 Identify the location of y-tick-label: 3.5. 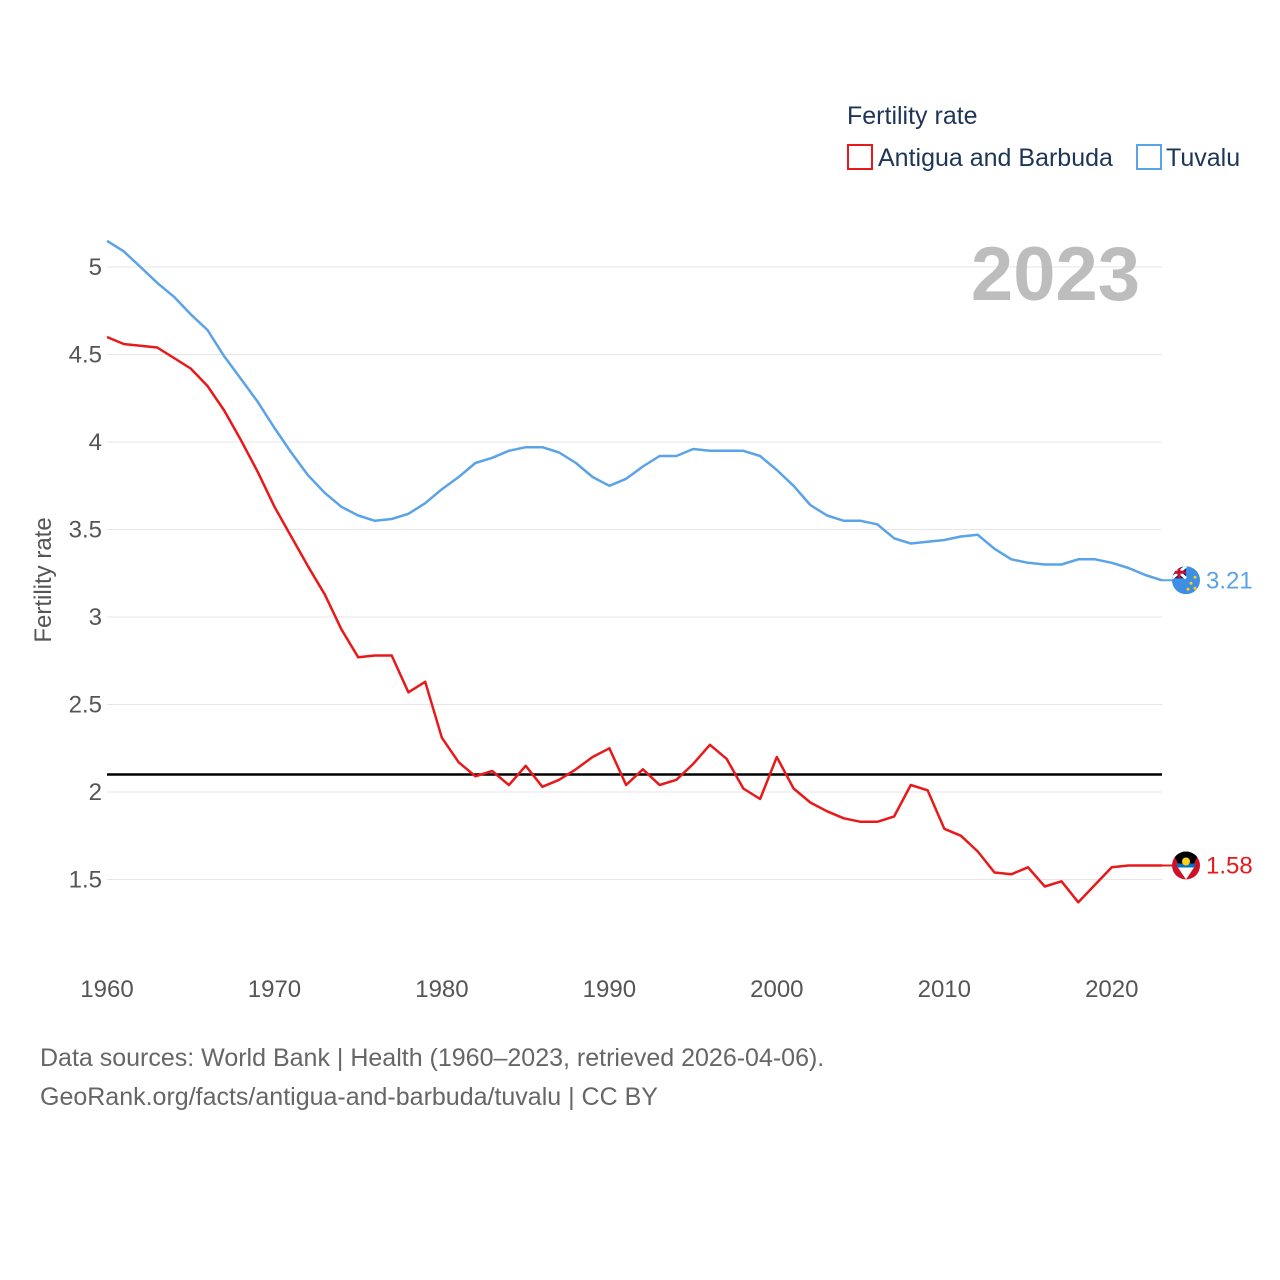
(85, 530).